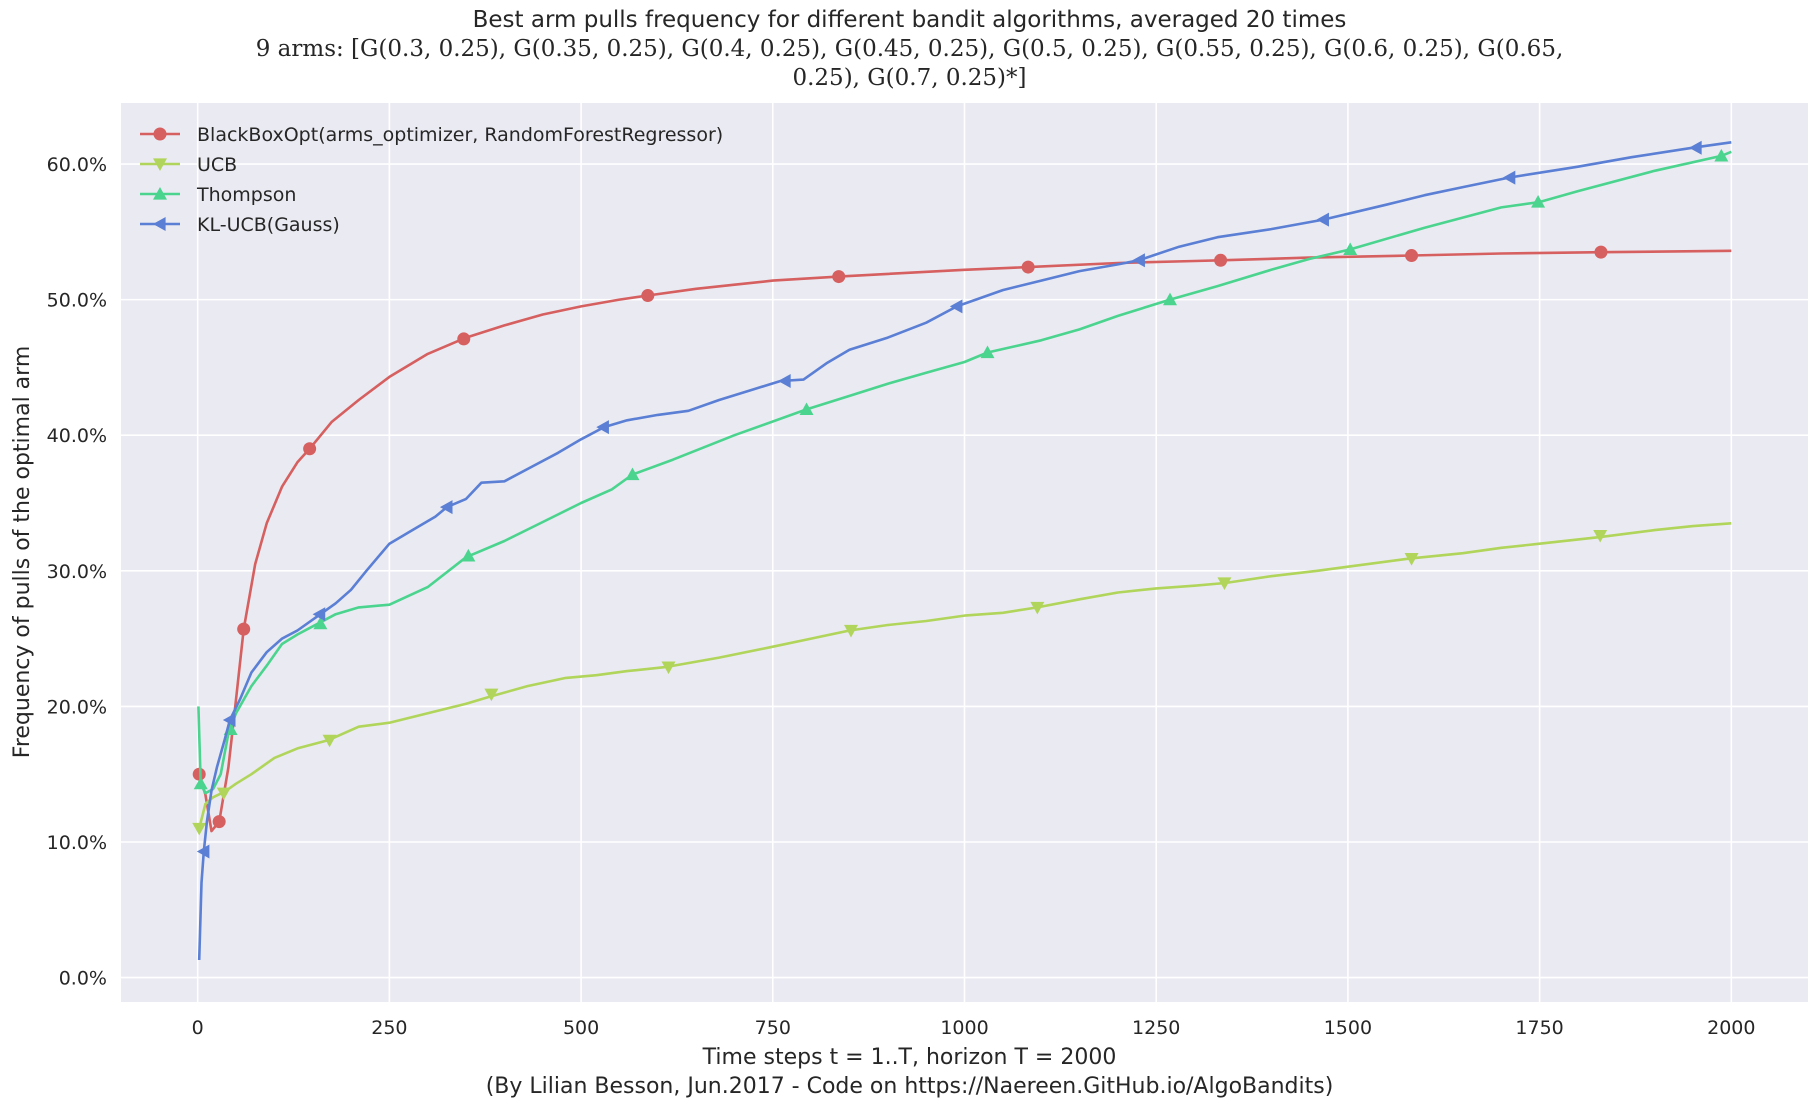 The width and height of the screenshot is (1819, 1109). What do you see at coordinates (188, 165) in the screenshot?
I see `legend-entry: UCB` at bounding box center [188, 165].